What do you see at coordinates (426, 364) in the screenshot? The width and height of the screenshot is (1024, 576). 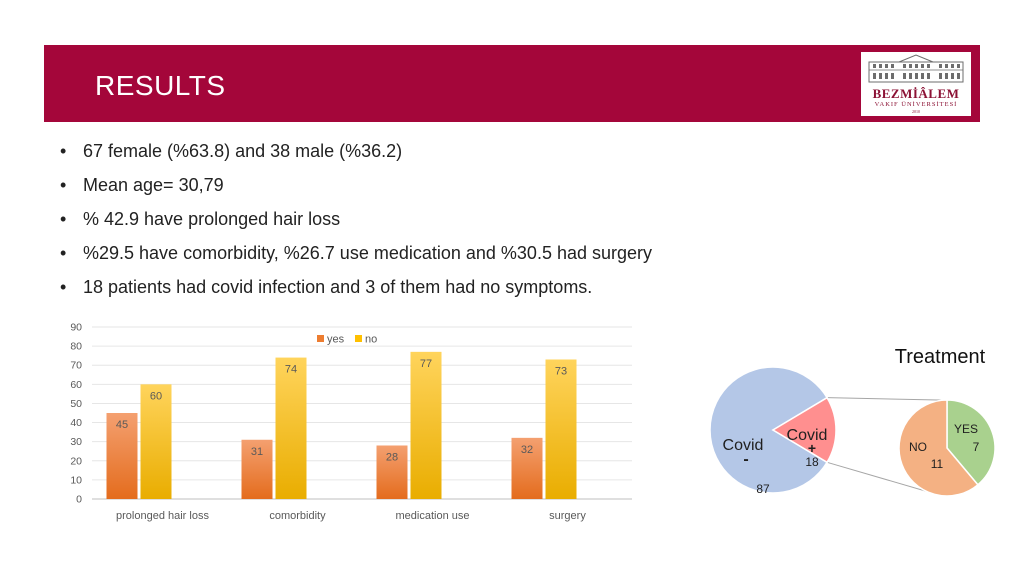 I see `data-label: 77` at bounding box center [426, 364].